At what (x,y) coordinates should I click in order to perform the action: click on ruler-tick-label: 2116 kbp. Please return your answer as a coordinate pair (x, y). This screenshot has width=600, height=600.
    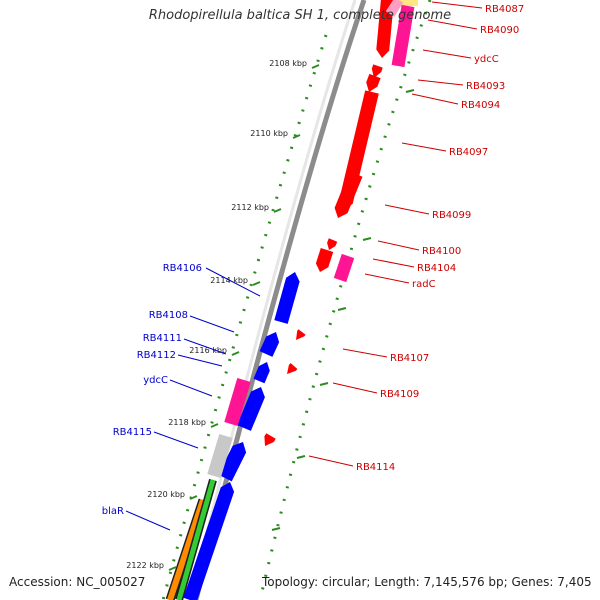
    Looking at the image, I should click on (208, 350).